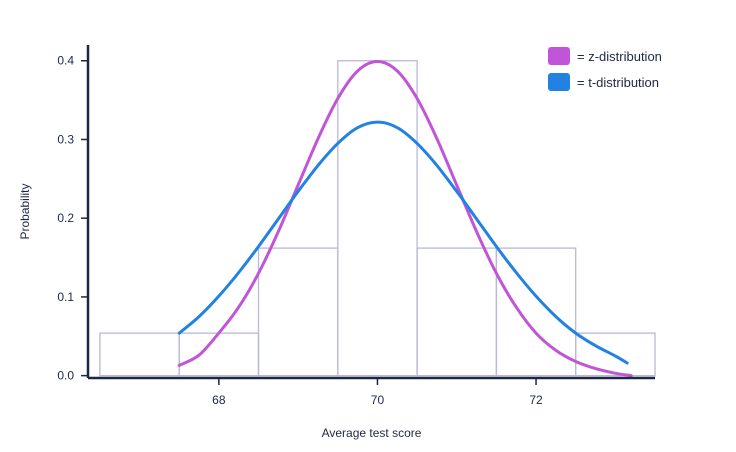  I want to click on x-axis-title: Average test score, so click(372, 433).